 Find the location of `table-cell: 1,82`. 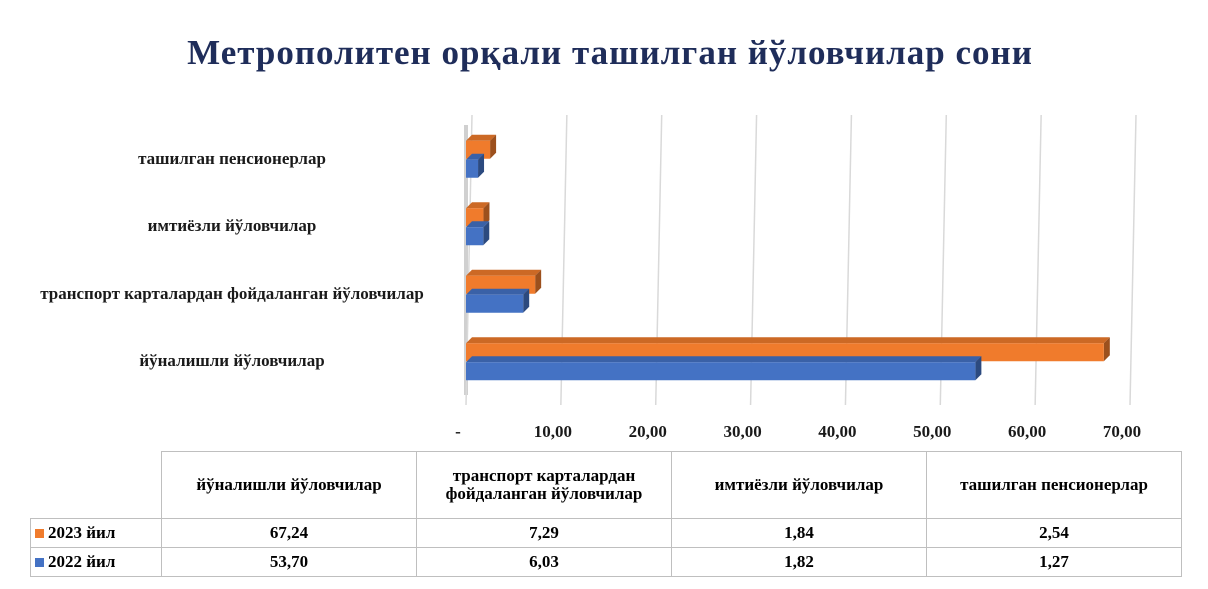

table-cell: 1,82 is located at coordinates (799, 562).